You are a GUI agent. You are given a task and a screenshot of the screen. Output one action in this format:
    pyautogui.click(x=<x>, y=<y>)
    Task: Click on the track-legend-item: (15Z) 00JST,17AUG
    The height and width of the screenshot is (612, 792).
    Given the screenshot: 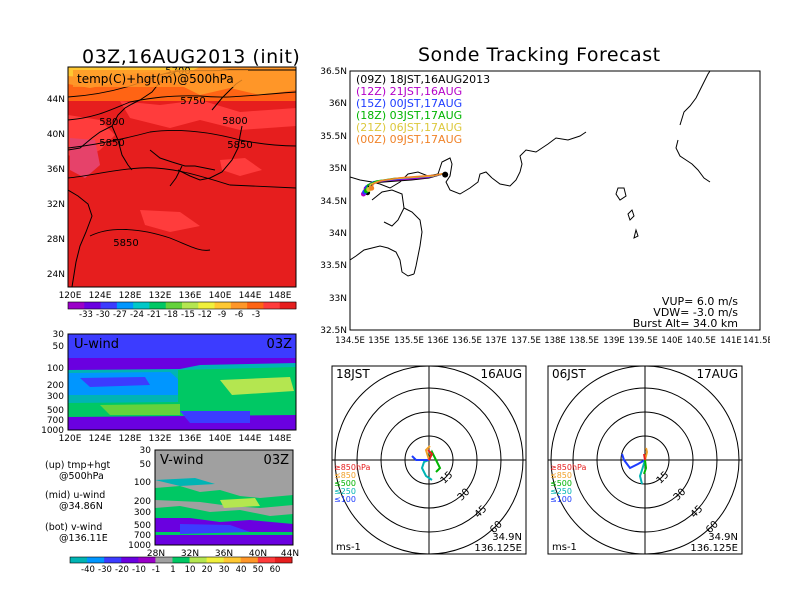 What is the action you would take?
    pyautogui.click(x=409, y=103)
    